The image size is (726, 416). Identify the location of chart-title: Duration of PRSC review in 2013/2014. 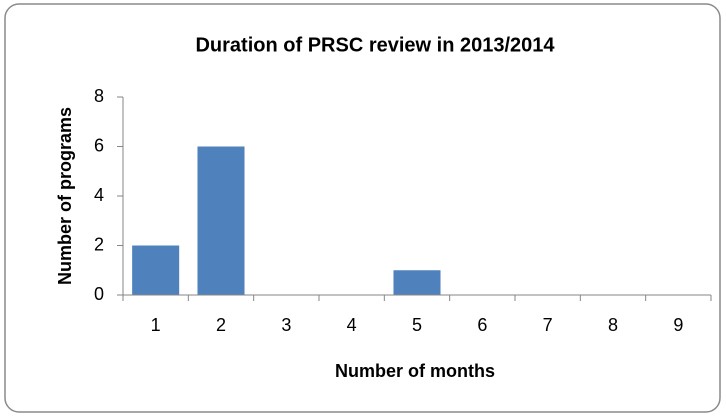
(375, 45).